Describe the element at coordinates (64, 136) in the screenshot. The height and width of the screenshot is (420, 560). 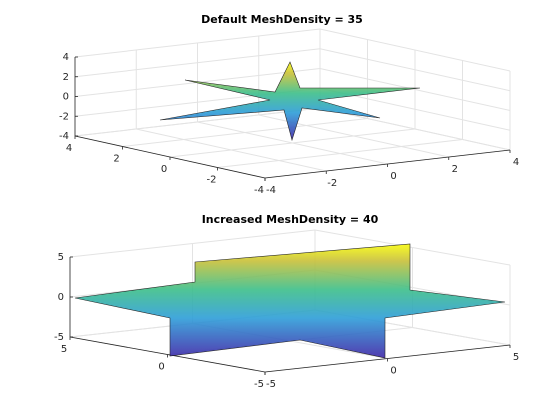
I see `z-tick-label: -4` at that location.